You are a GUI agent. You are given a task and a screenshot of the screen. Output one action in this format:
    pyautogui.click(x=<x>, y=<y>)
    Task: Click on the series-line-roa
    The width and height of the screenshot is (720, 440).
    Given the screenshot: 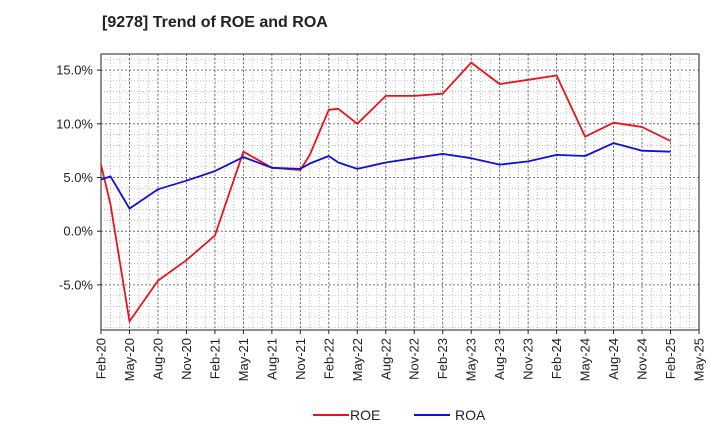 What is the action you would take?
    pyautogui.click(x=385, y=176)
    